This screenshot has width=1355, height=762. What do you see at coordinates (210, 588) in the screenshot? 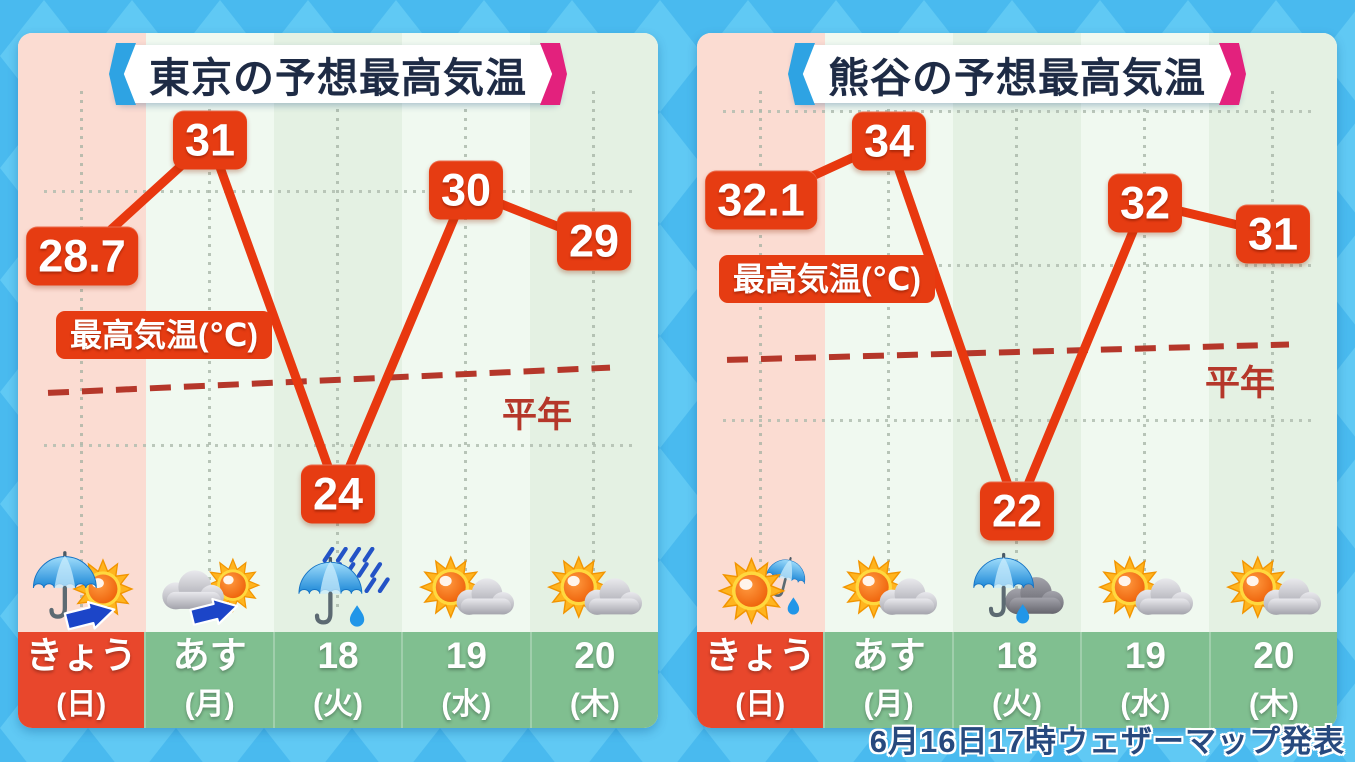
I see `weather-icon-cloud-then-sun` at bounding box center [210, 588].